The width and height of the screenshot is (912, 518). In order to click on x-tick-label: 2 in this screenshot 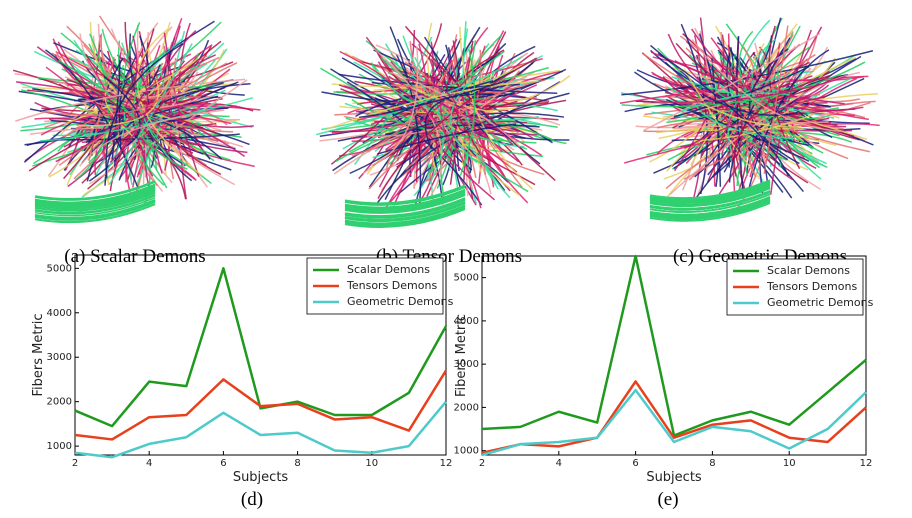, I will do `click(75, 463)`.